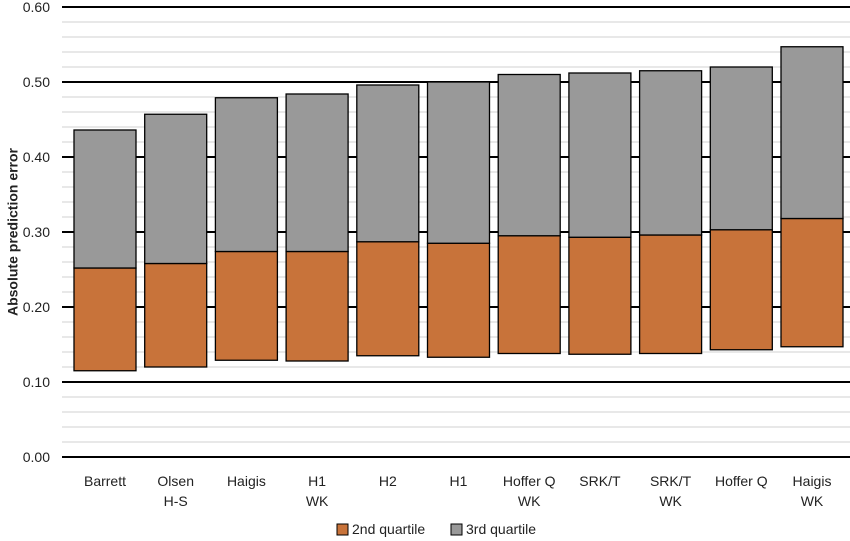 The image size is (850, 541). I want to click on y-tick-label: 0.10, so click(36, 382).